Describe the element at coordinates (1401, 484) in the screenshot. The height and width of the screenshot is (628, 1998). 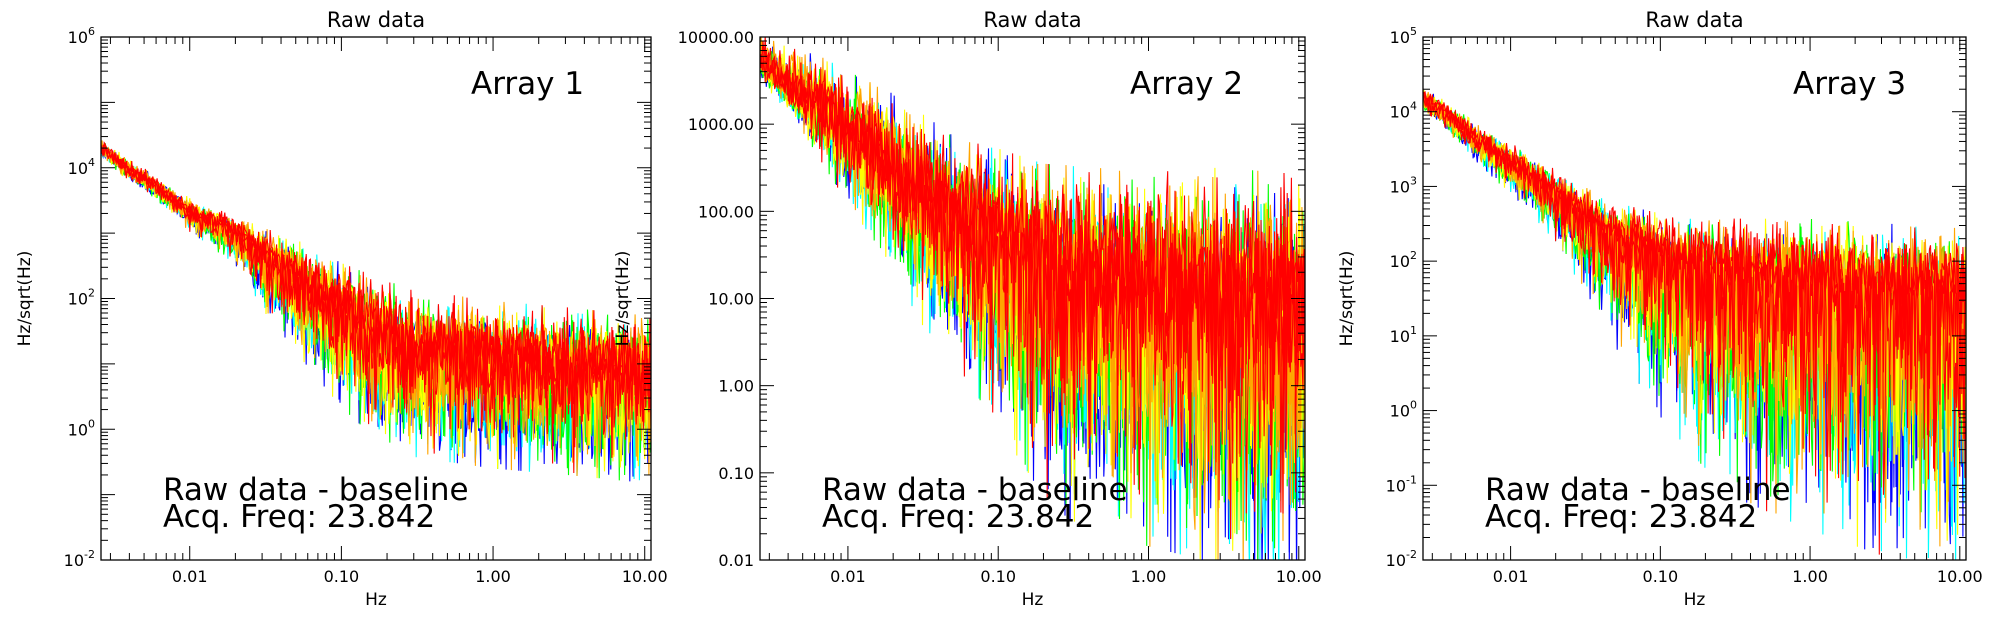
I see `y-tick-label: 10⁻¹` at that location.